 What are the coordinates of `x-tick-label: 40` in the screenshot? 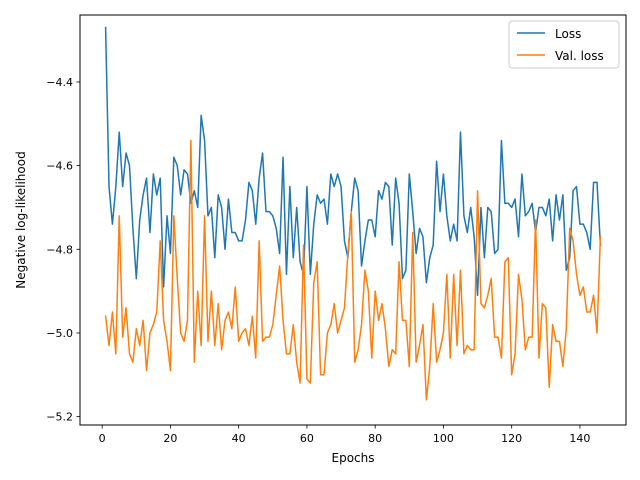 It's located at (239, 438).